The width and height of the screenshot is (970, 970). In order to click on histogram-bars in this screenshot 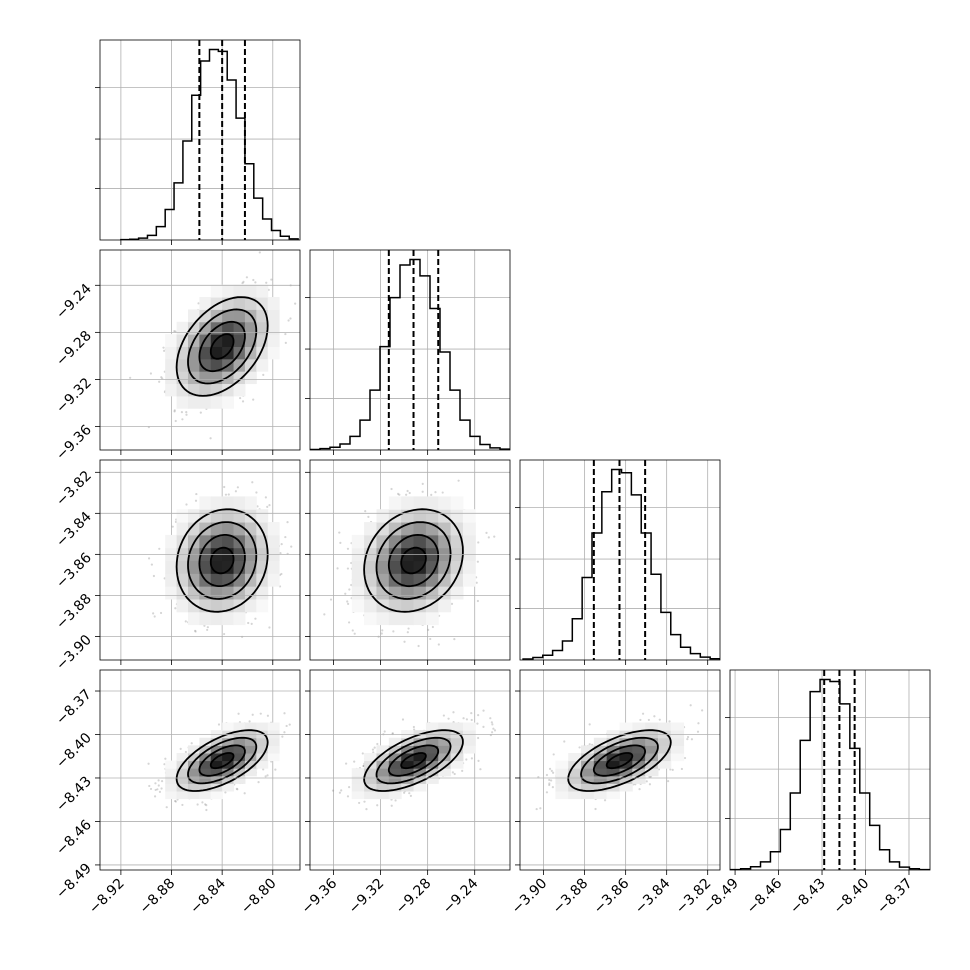, I will do `click(410, 354)`.